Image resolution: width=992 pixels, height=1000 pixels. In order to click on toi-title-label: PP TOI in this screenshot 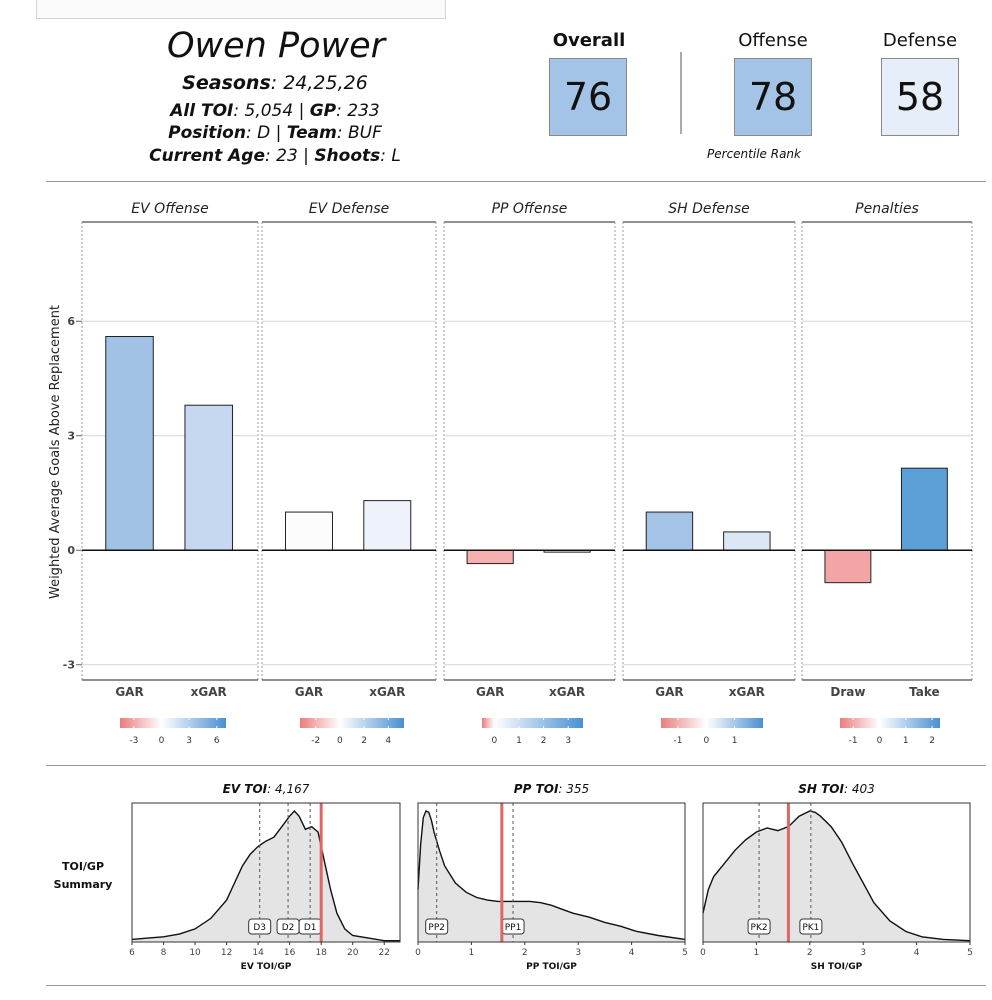, I will do `click(536, 789)`.